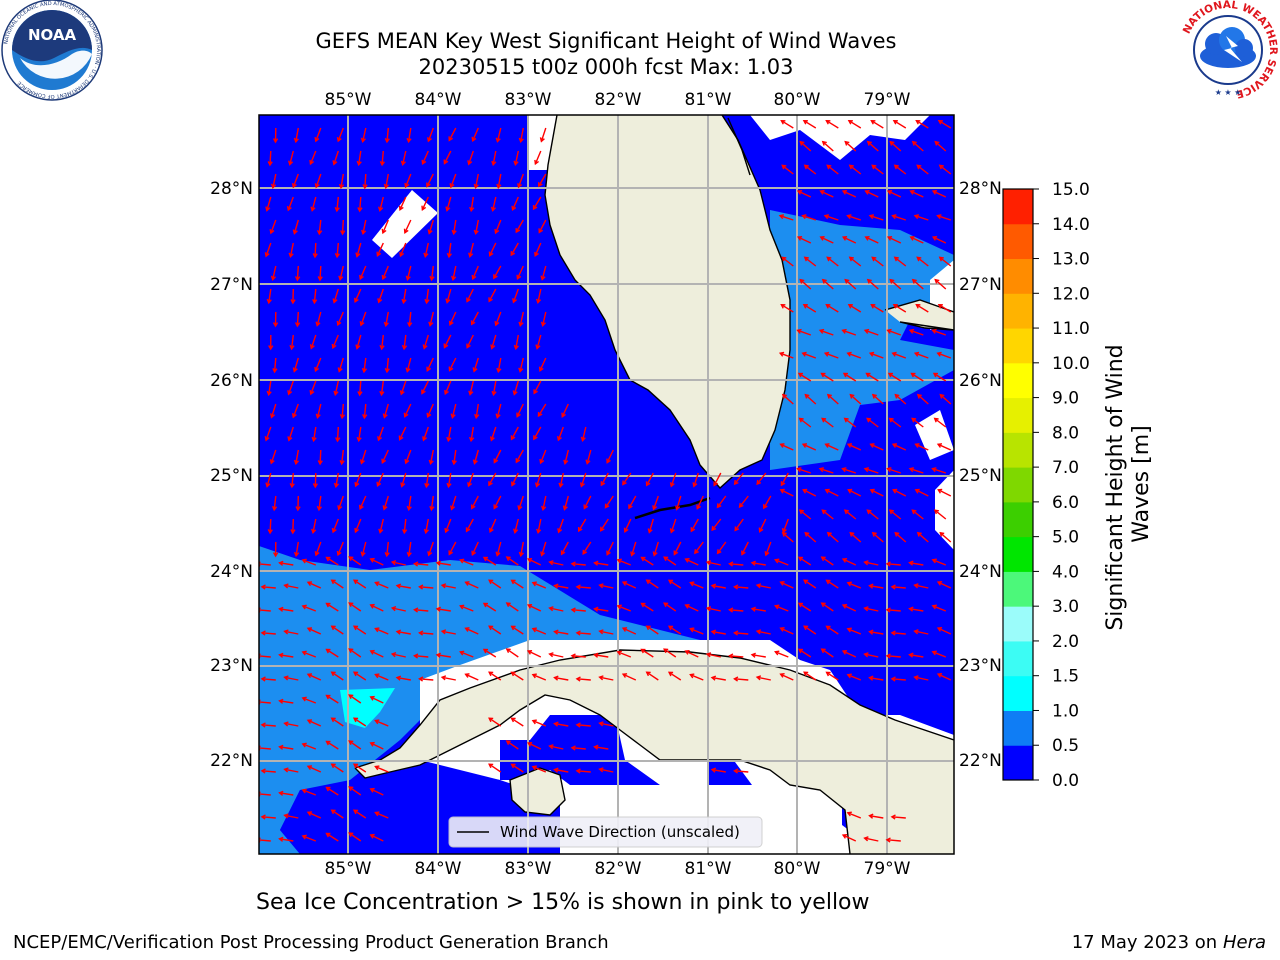  Describe the element at coordinates (797, 100) in the screenshot. I see `lon-label: 80°W` at that location.